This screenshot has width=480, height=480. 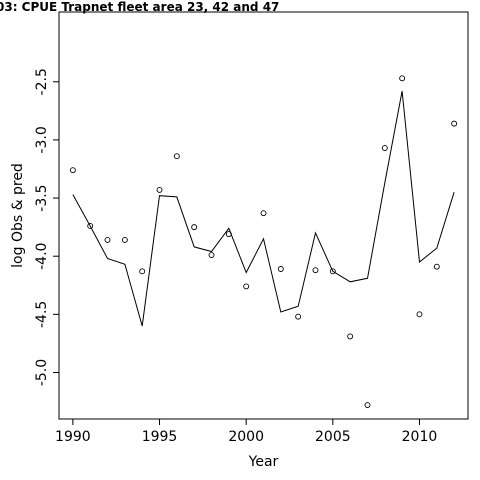 I want to click on x-tick-label: 2010, so click(x=420, y=437).